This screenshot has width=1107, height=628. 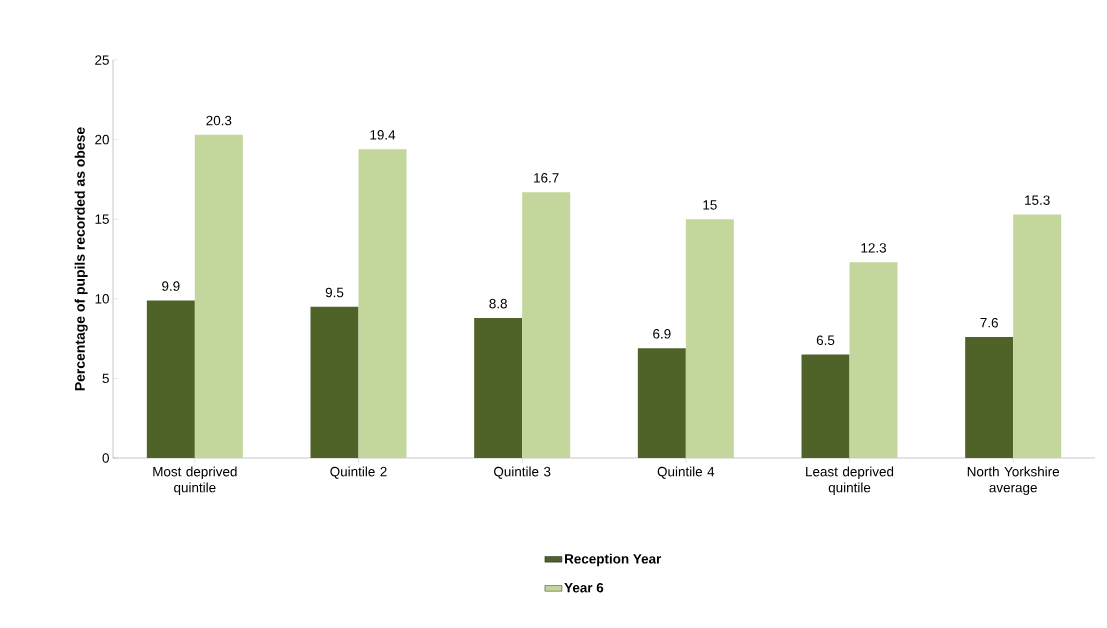 What do you see at coordinates (383, 135) in the screenshot?
I see `data-label: 19.4` at bounding box center [383, 135].